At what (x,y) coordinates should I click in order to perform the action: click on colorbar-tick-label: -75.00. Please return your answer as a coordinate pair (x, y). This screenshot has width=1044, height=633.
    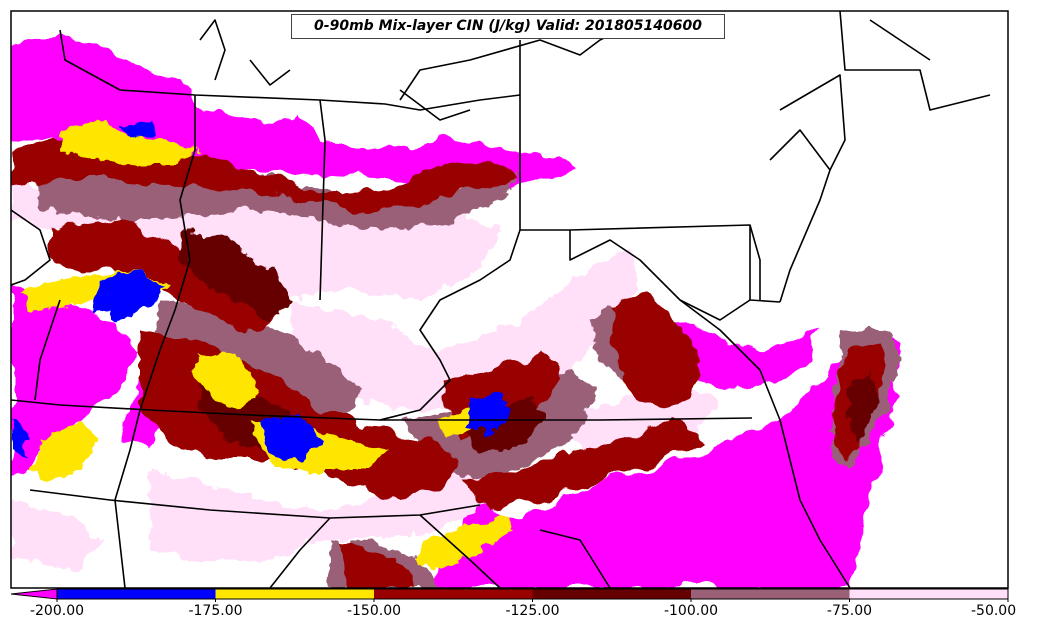
    Looking at the image, I should click on (849, 611).